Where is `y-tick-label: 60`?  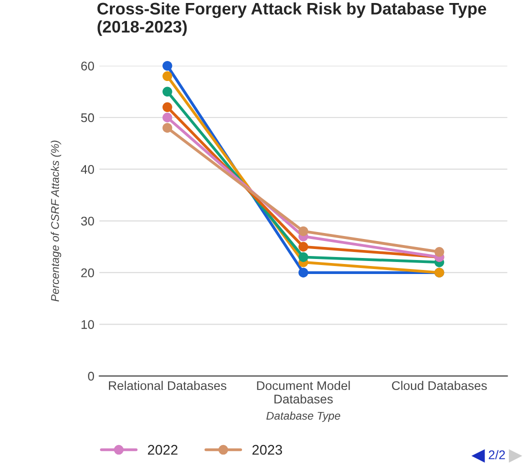 y-tick-label: 60 is located at coordinates (87, 66).